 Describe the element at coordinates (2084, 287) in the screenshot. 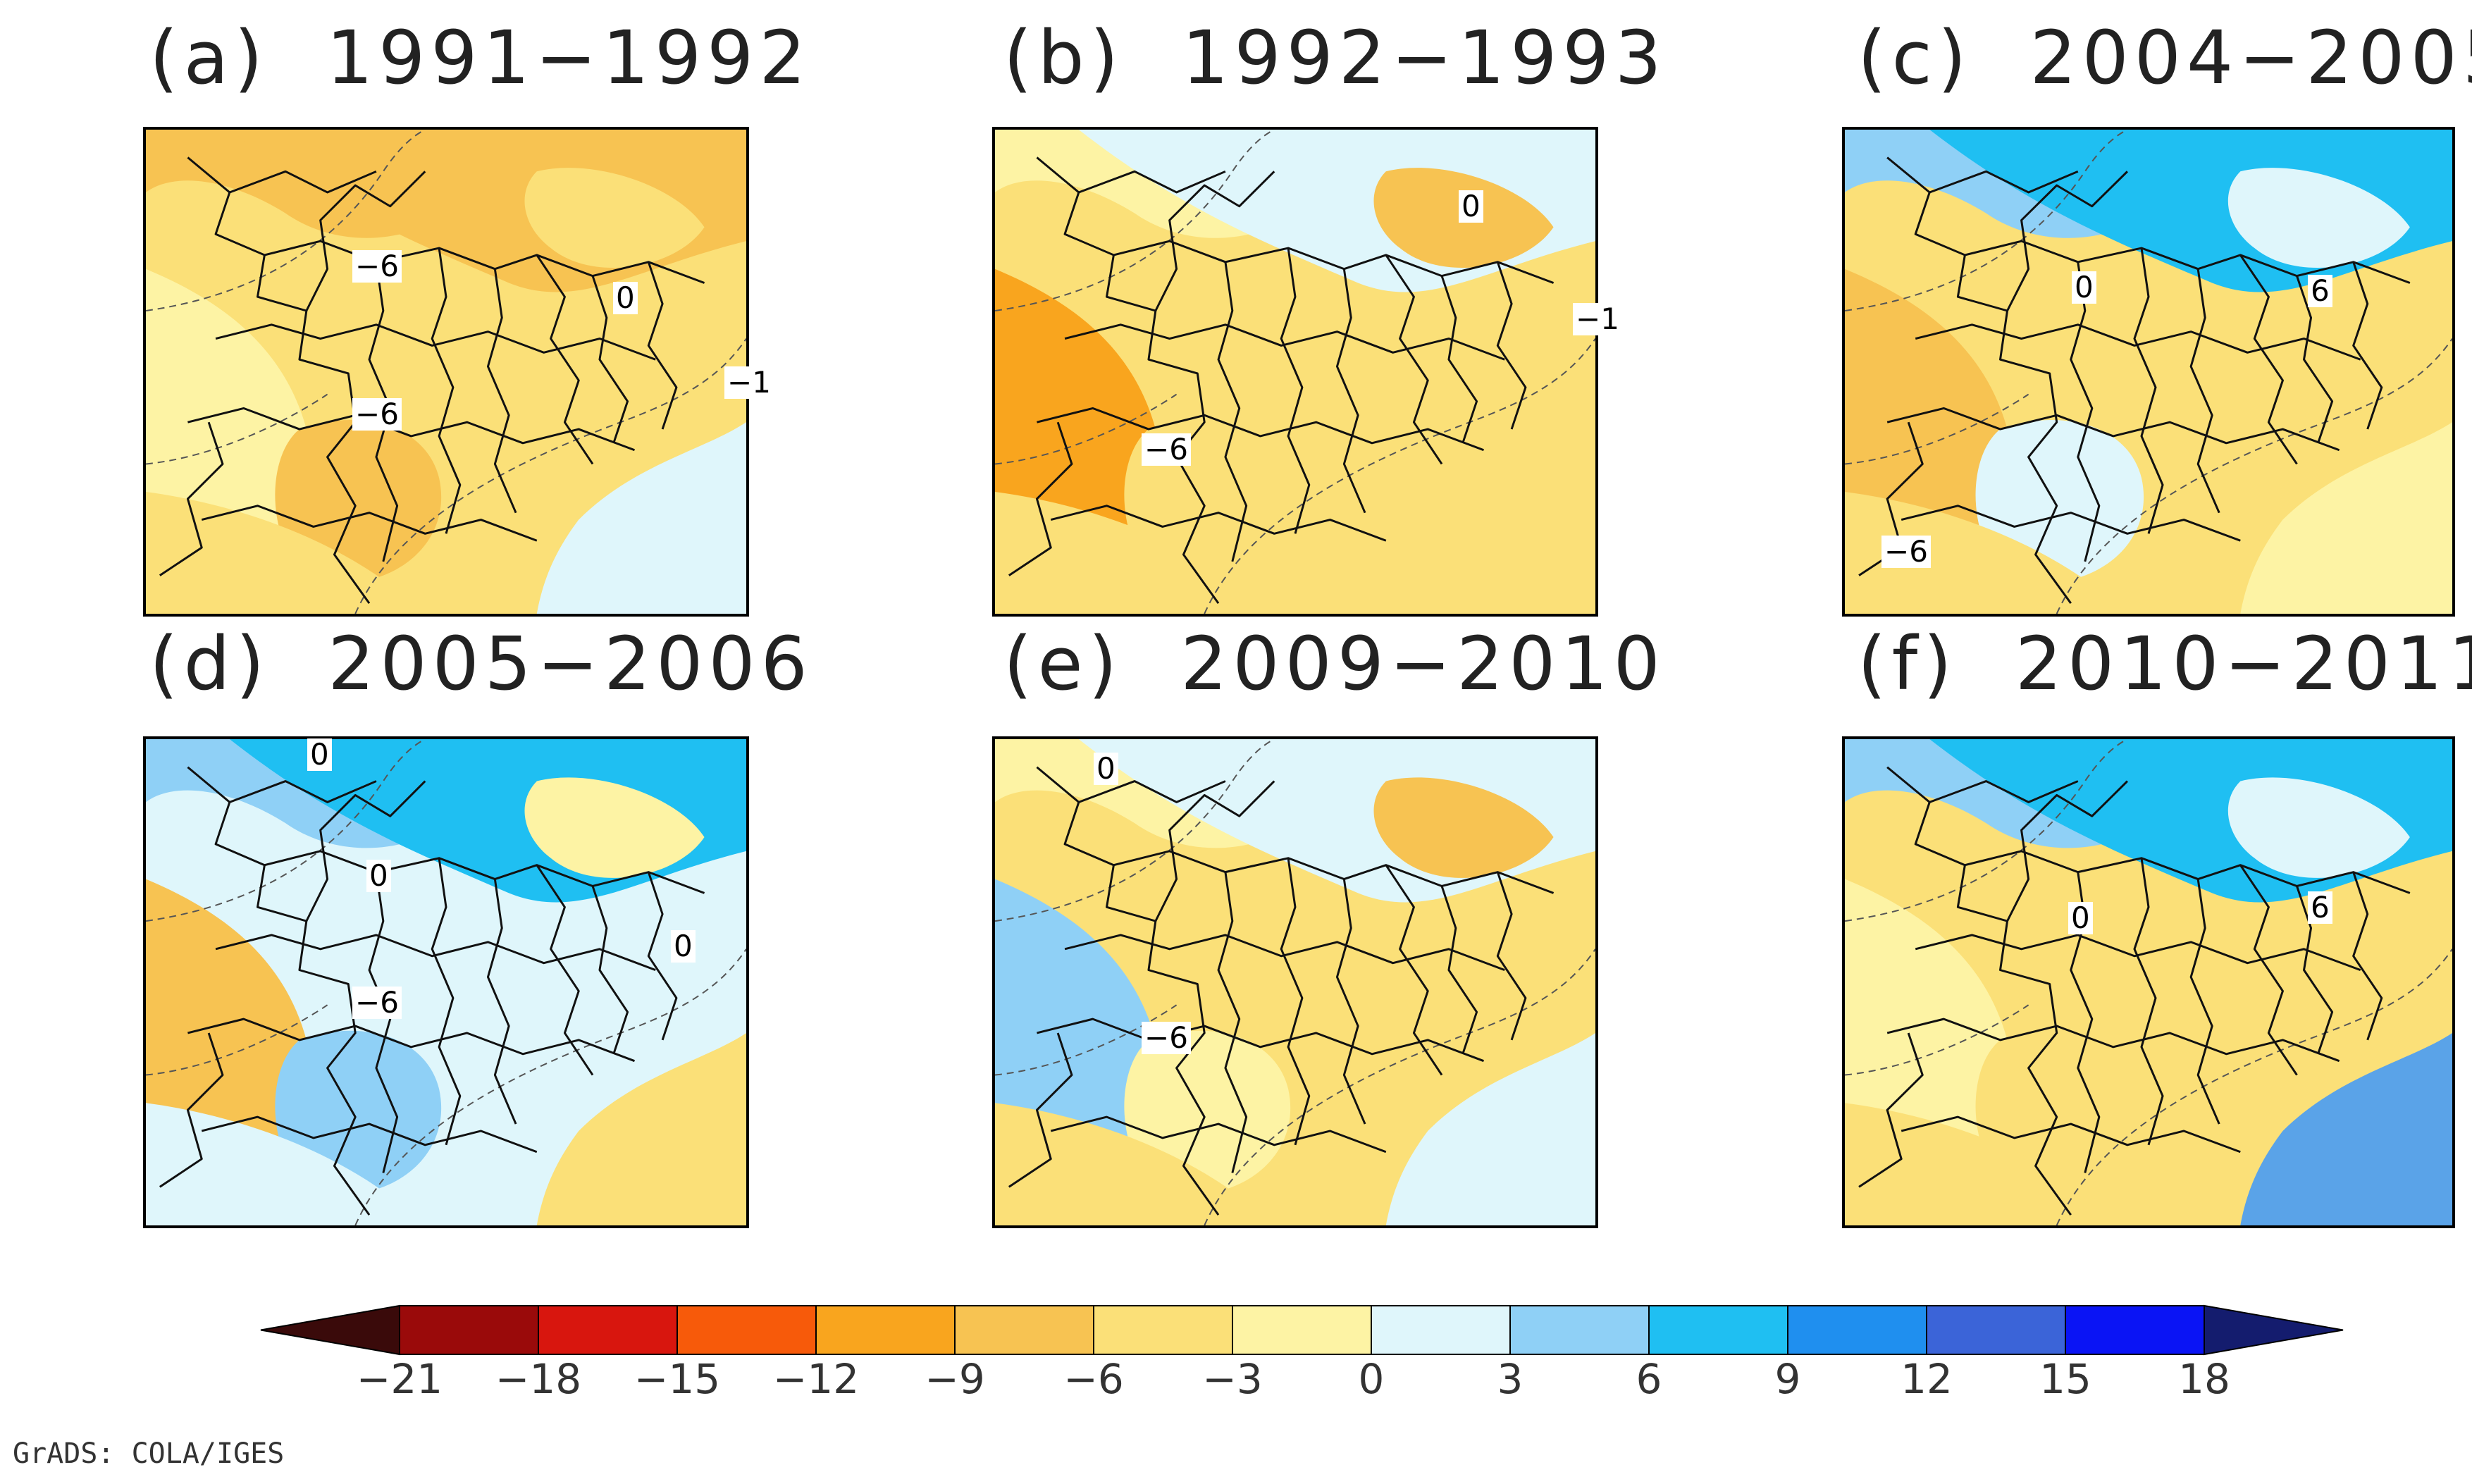

I see `contour-label-c-2: 0` at that location.